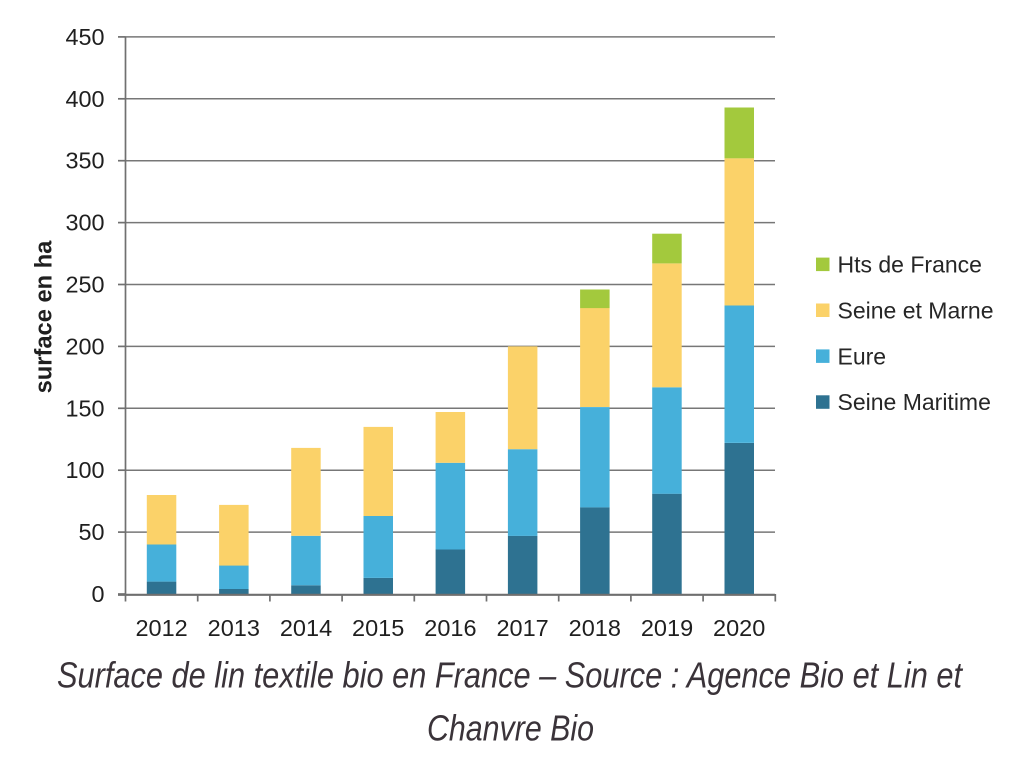 The image size is (1034, 769). I want to click on svg-text: Eure, so click(862, 356).